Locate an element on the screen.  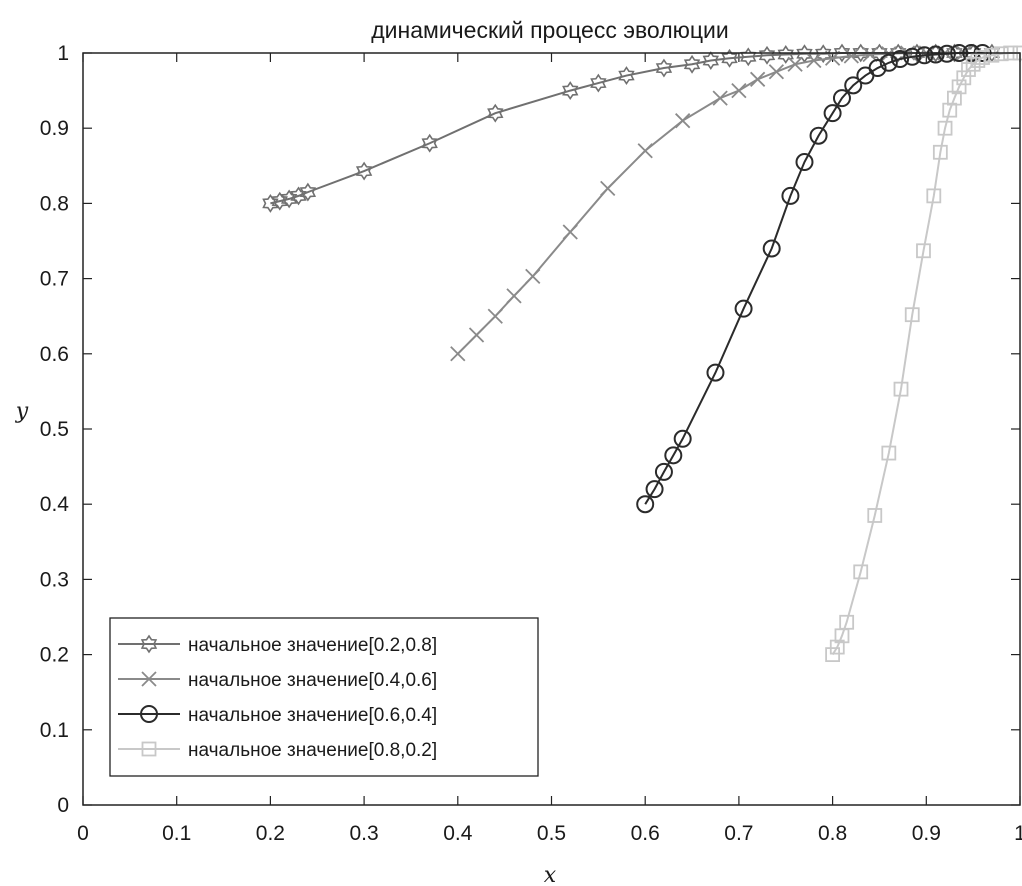
legend-entry-4: начальное значение[0.8,0.2] is located at coordinates (277, 750).